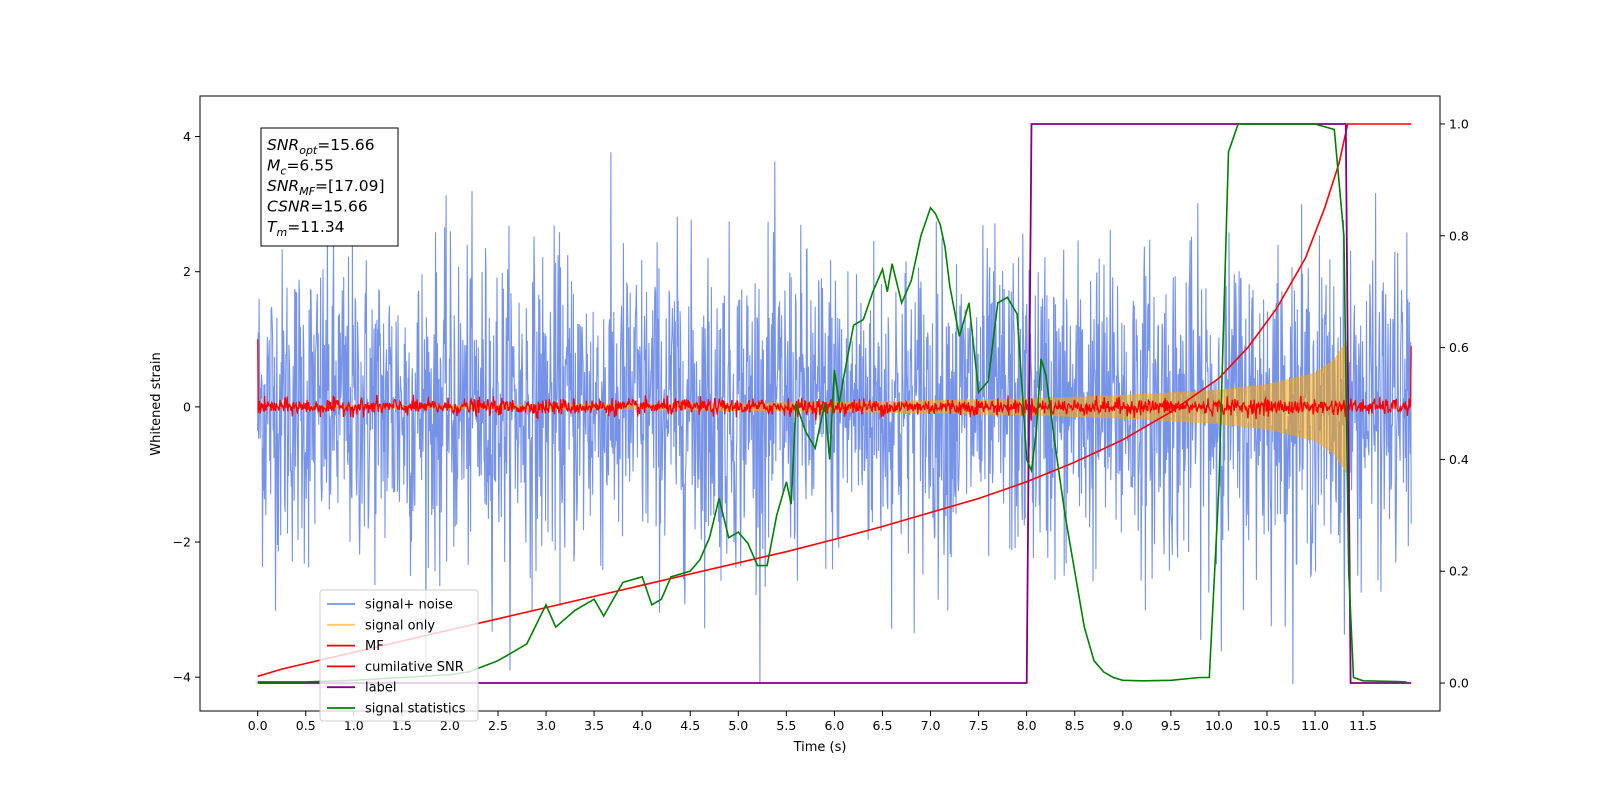  What do you see at coordinates (738, 725) in the screenshot?
I see `x-tick-label: 5.0` at bounding box center [738, 725].